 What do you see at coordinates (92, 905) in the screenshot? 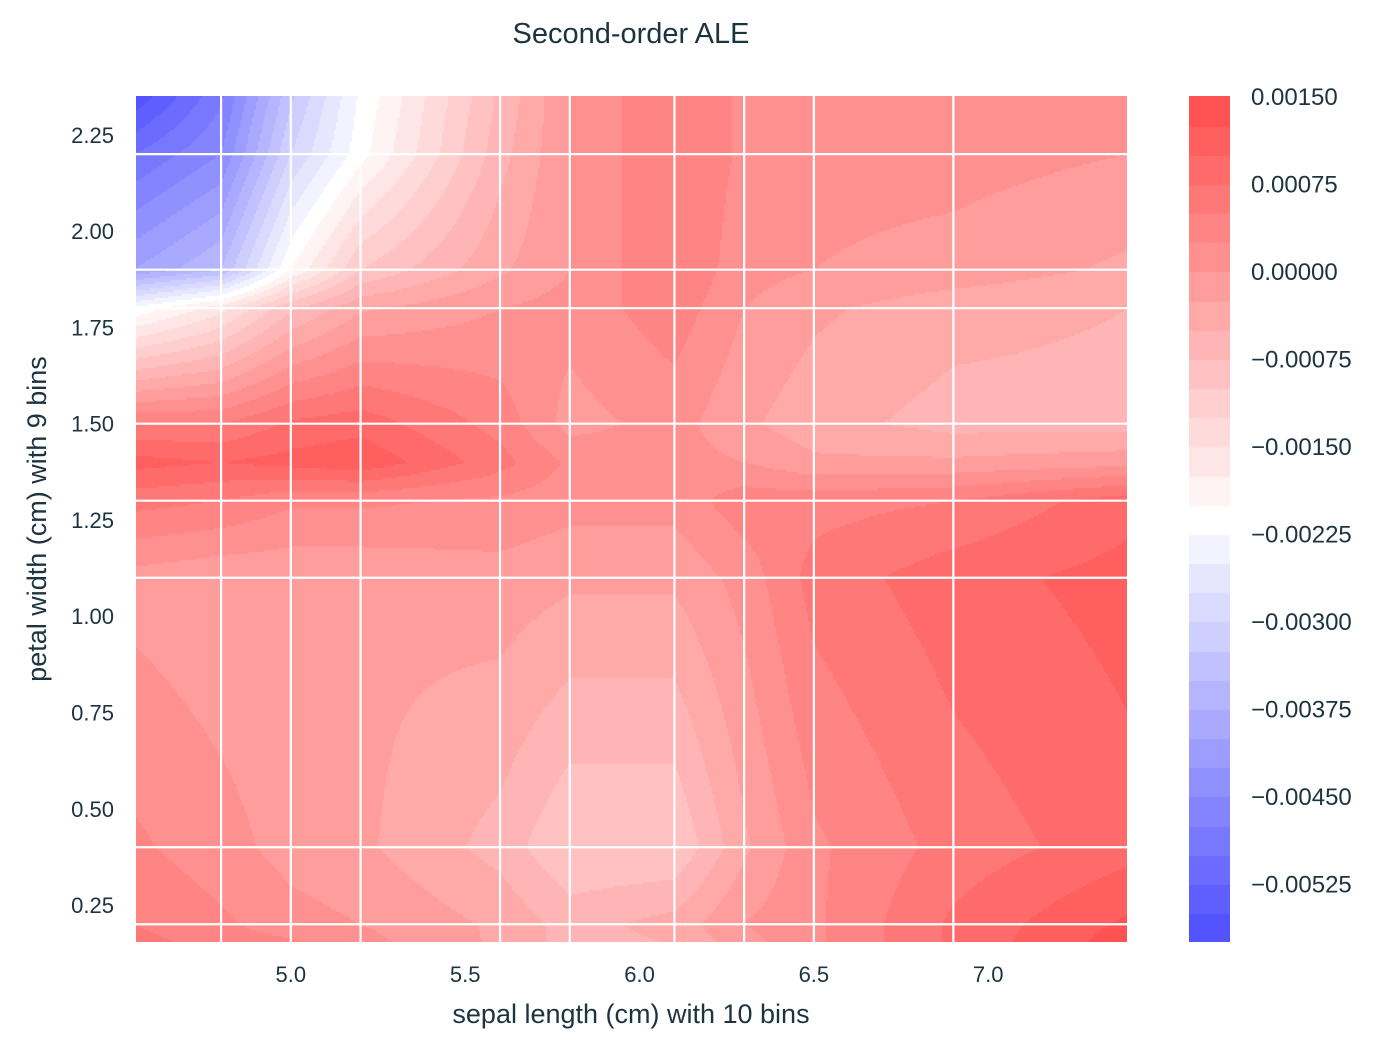
I see `y-tick-label: 0.25` at bounding box center [92, 905].